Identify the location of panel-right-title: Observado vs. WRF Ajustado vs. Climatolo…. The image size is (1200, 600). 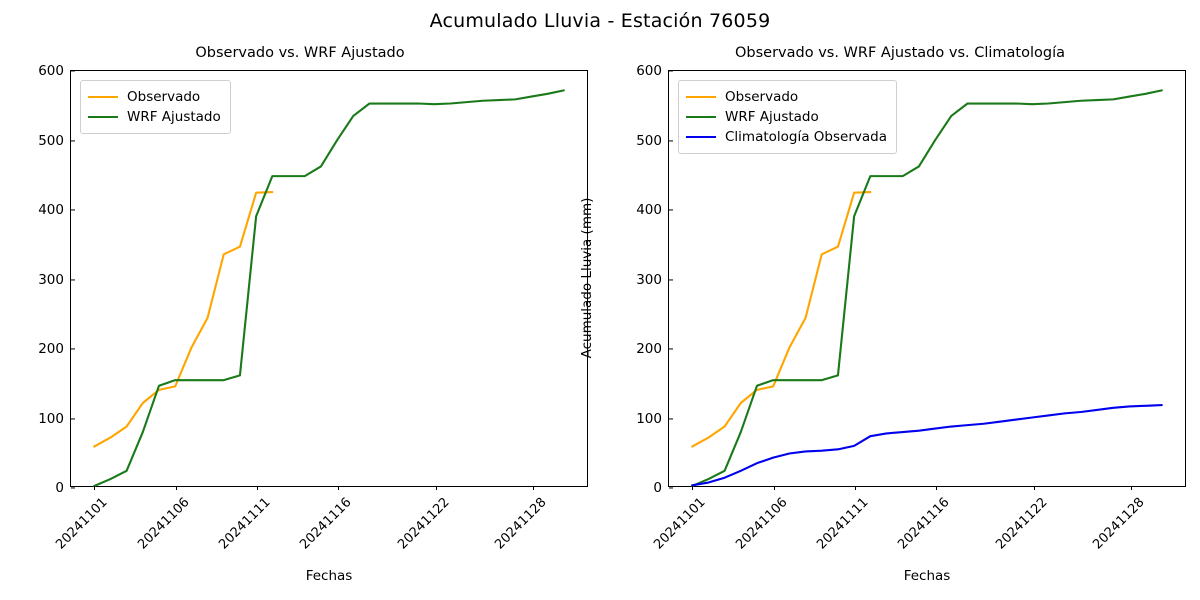
(900, 53).